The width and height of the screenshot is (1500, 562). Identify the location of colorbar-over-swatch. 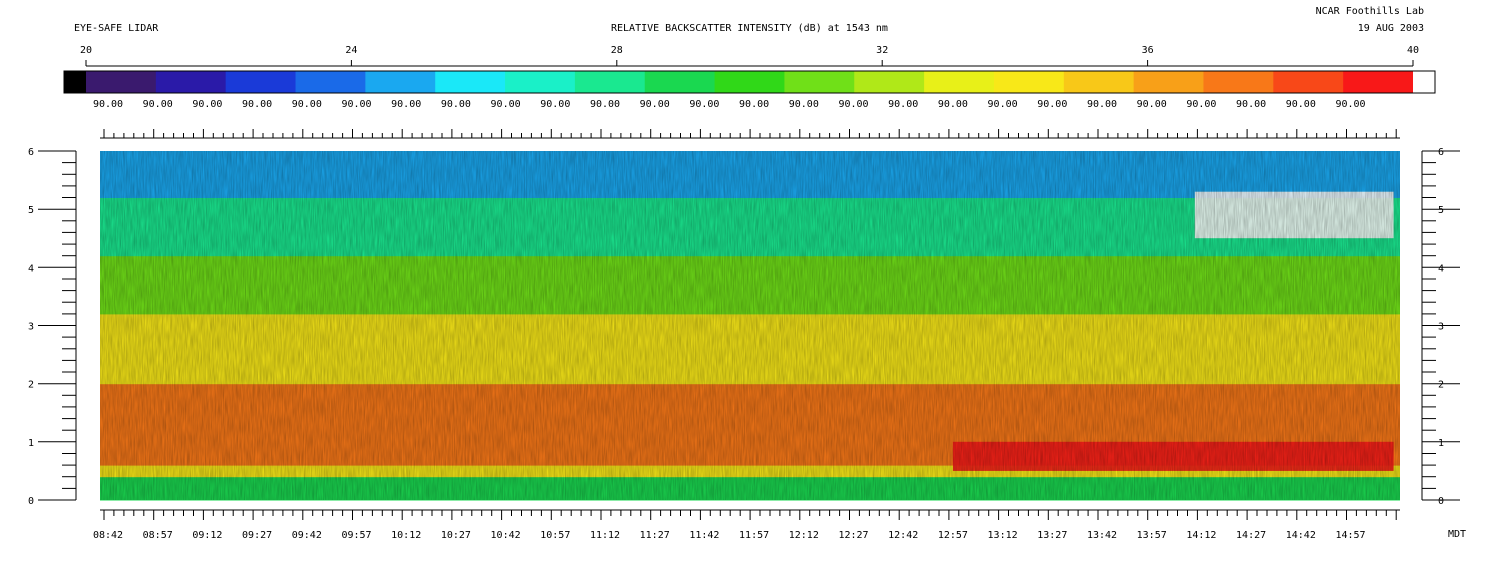
(1424, 82).